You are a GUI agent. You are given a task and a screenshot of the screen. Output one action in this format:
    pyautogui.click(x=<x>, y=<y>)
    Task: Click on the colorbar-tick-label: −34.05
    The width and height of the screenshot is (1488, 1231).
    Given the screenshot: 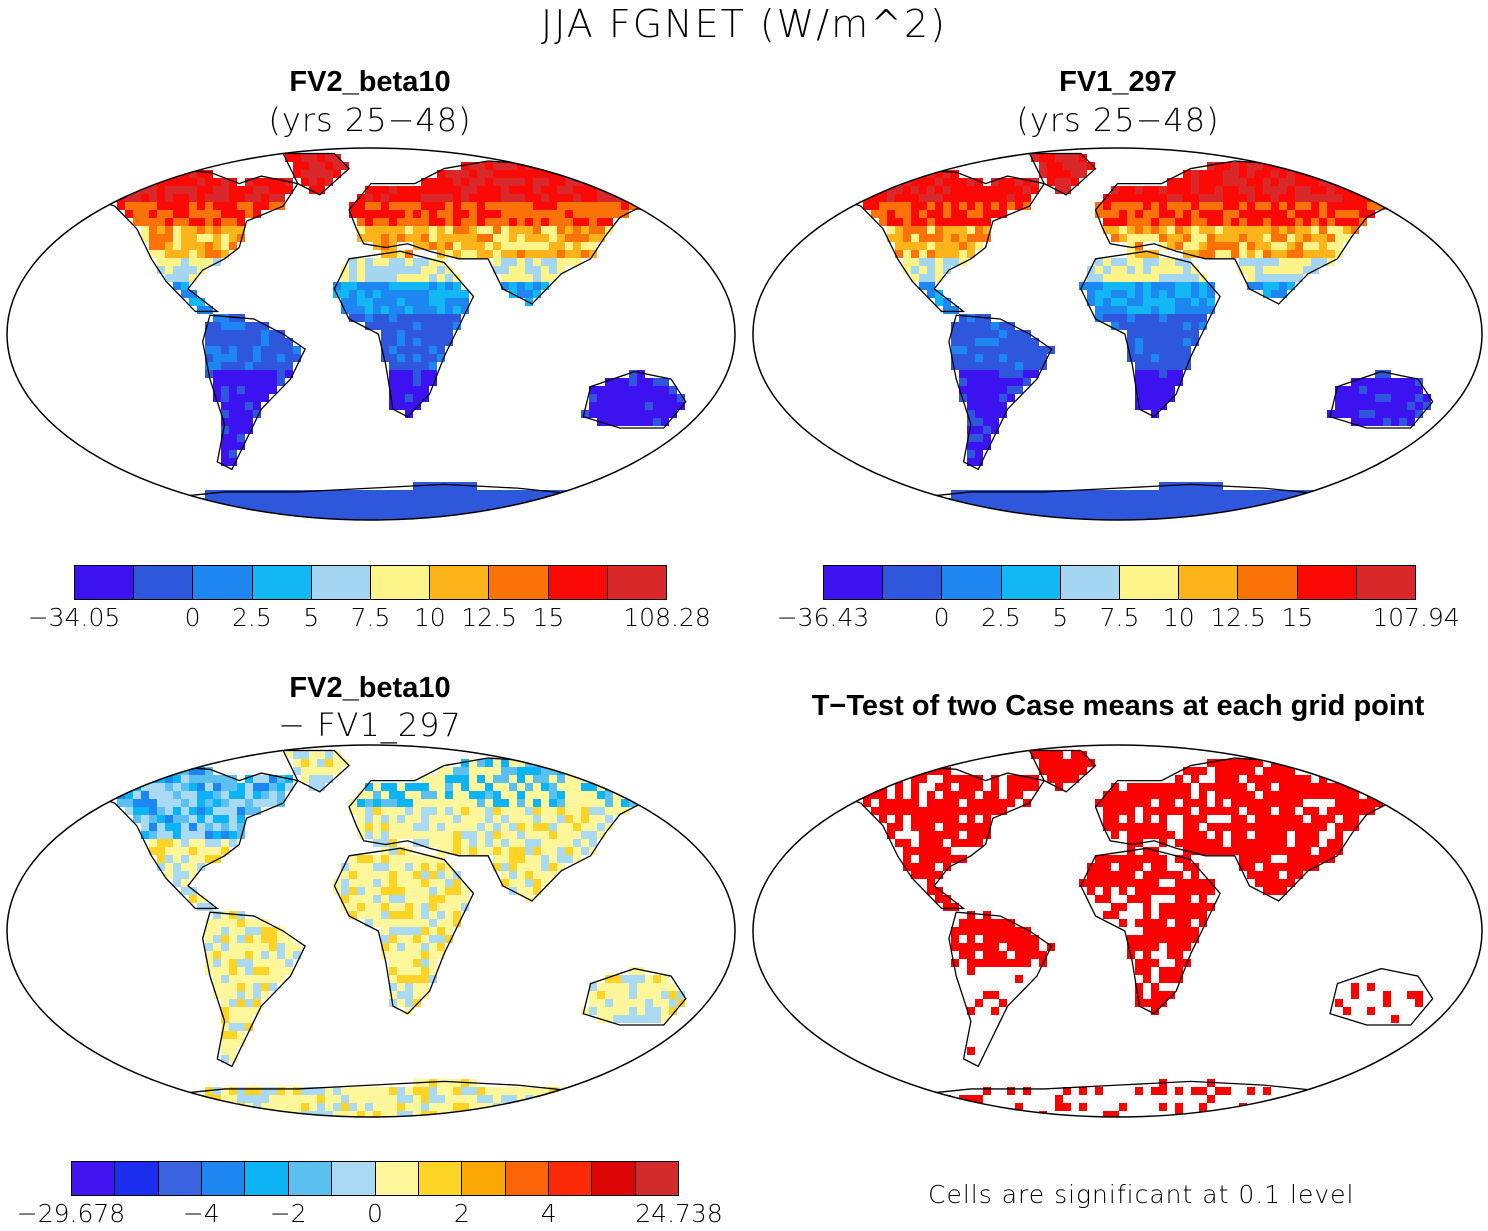 What is the action you would take?
    pyautogui.click(x=74, y=617)
    